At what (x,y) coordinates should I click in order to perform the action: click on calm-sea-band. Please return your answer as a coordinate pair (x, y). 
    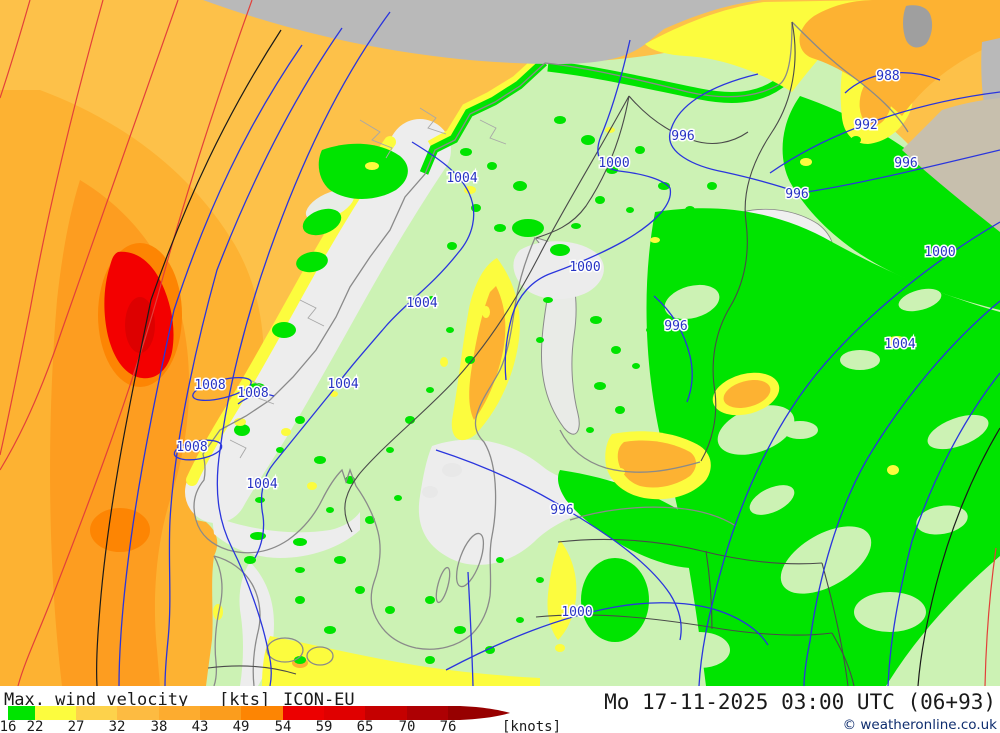
    Looking at the image, I should click on (318, 321).